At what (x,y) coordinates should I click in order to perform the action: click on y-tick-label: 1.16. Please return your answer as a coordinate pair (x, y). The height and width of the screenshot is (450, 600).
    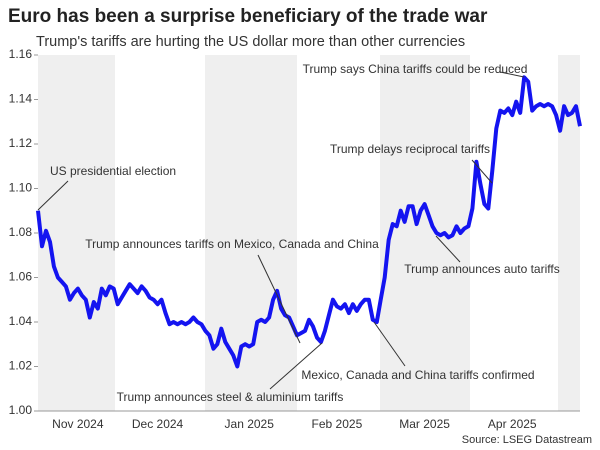
    Looking at the image, I should click on (21, 54).